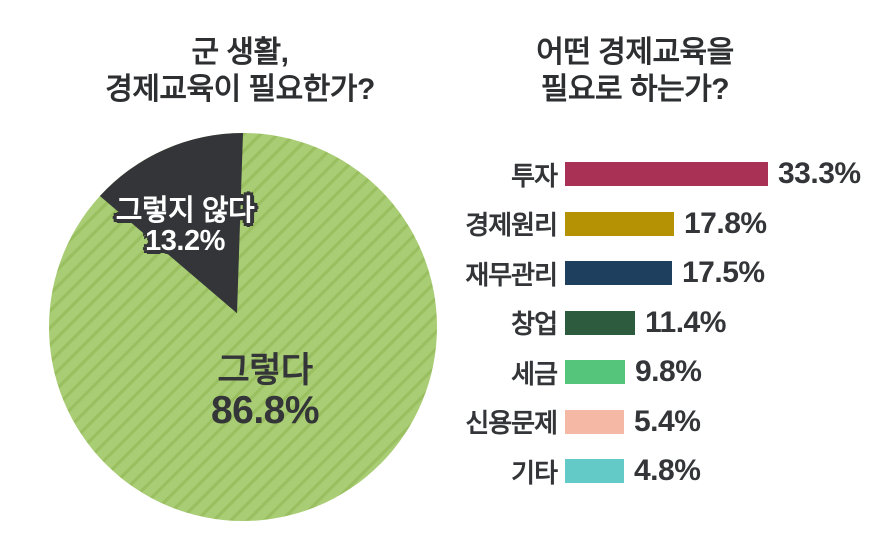  I want to click on bar-category-label: 창업, so click(534, 324).